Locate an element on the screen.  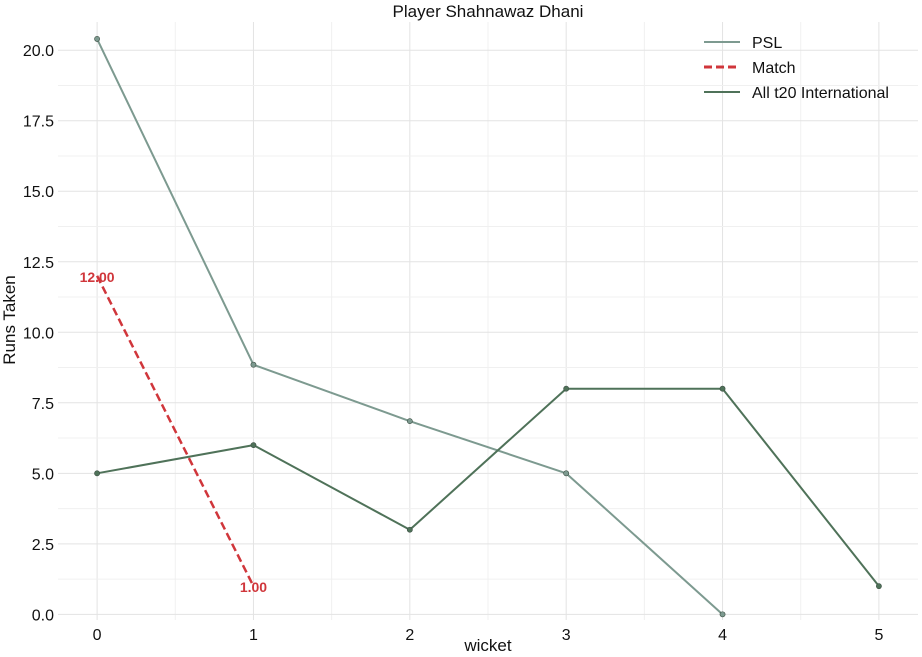
data-label: 12.00 is located at coordinates (97, 277).